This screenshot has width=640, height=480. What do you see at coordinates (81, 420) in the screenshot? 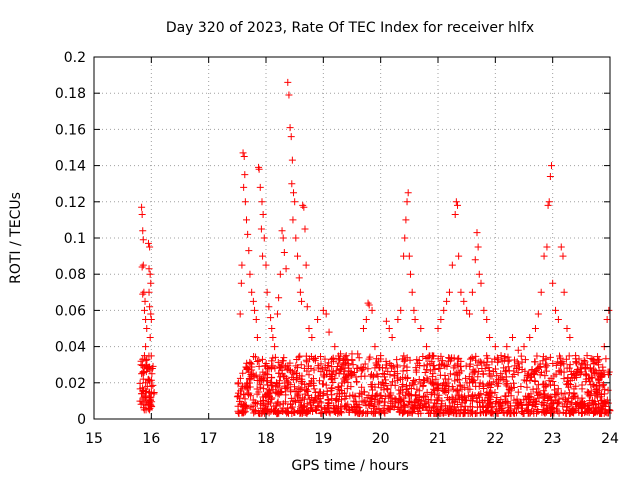
I see `y-tick-label: 0` at bounding box center [81, 420].